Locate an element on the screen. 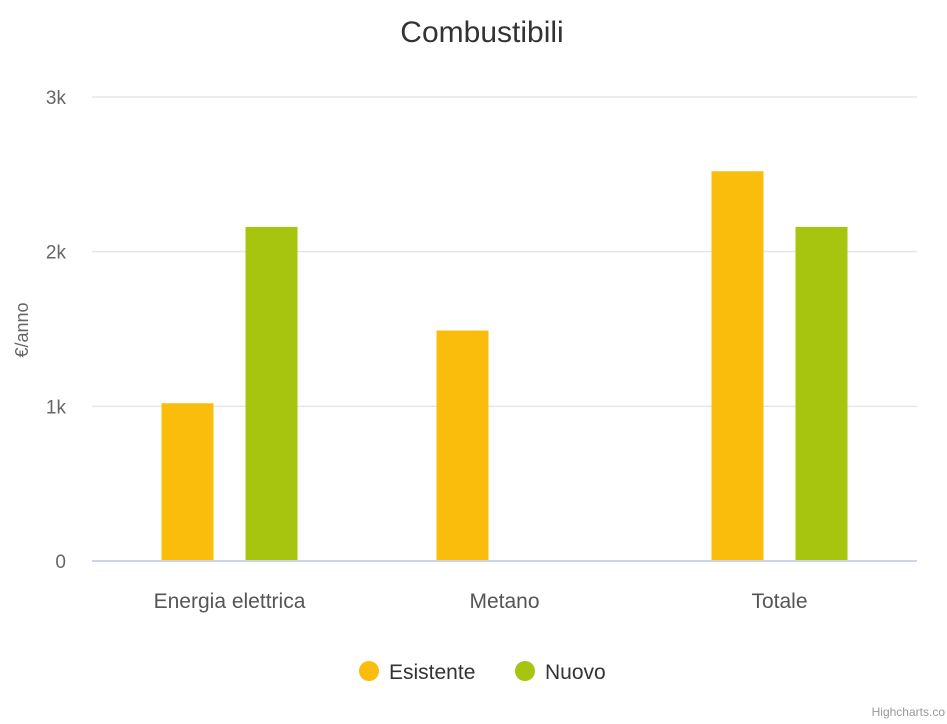  legend-item-esistente: Esistente is located at coordinates (417, 672).